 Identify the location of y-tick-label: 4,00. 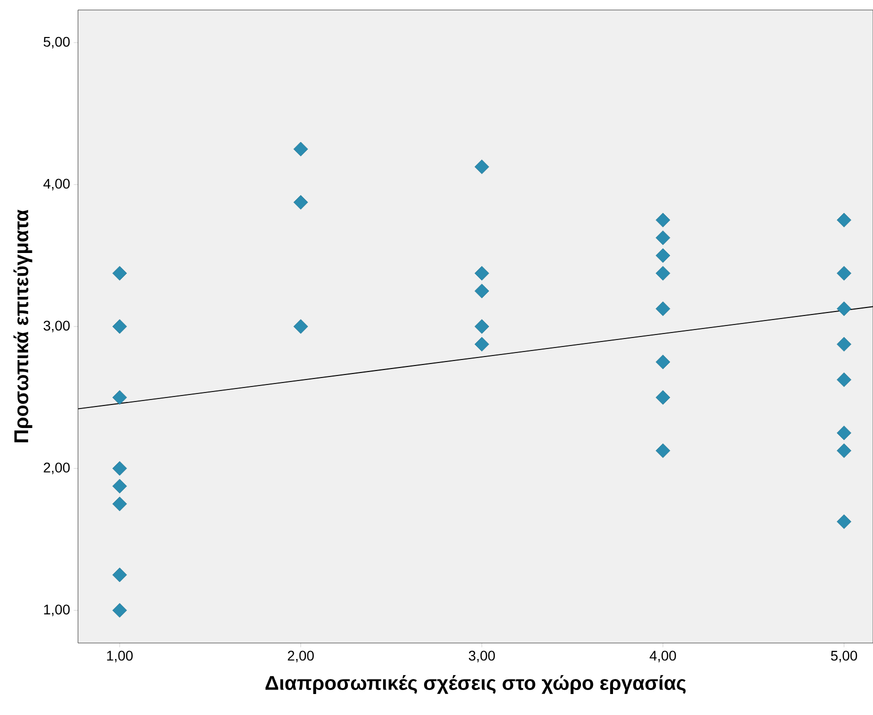
(56, 184).